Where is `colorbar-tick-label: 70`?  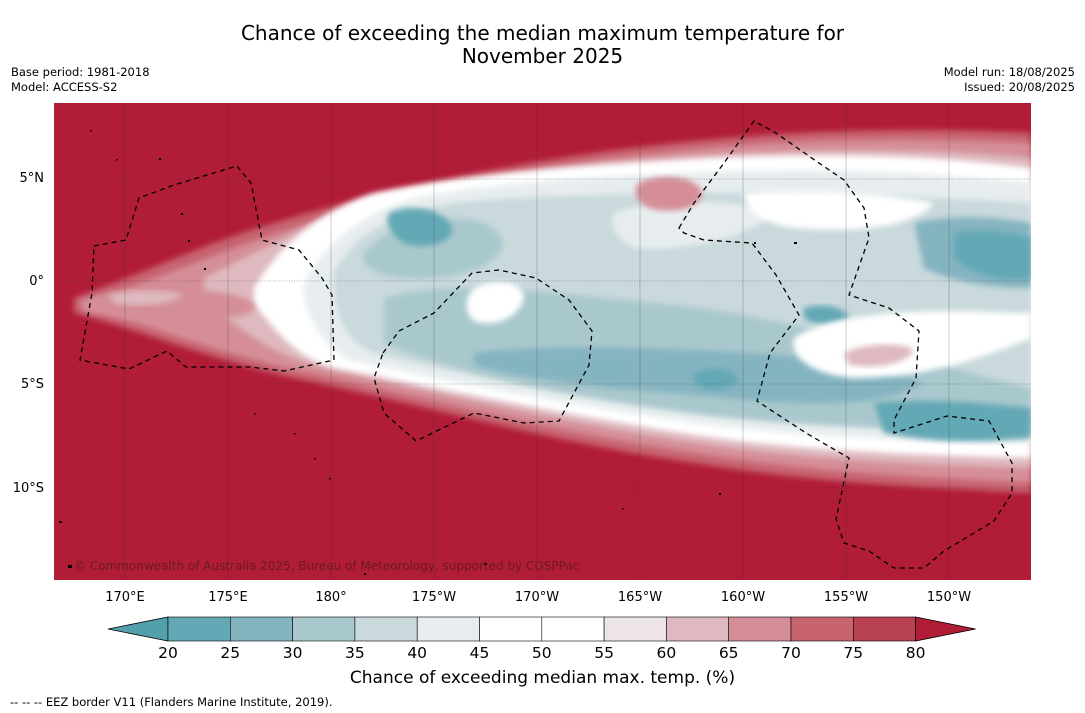
colorbar-tick-label: 70 is located at coordinates (791, 653).